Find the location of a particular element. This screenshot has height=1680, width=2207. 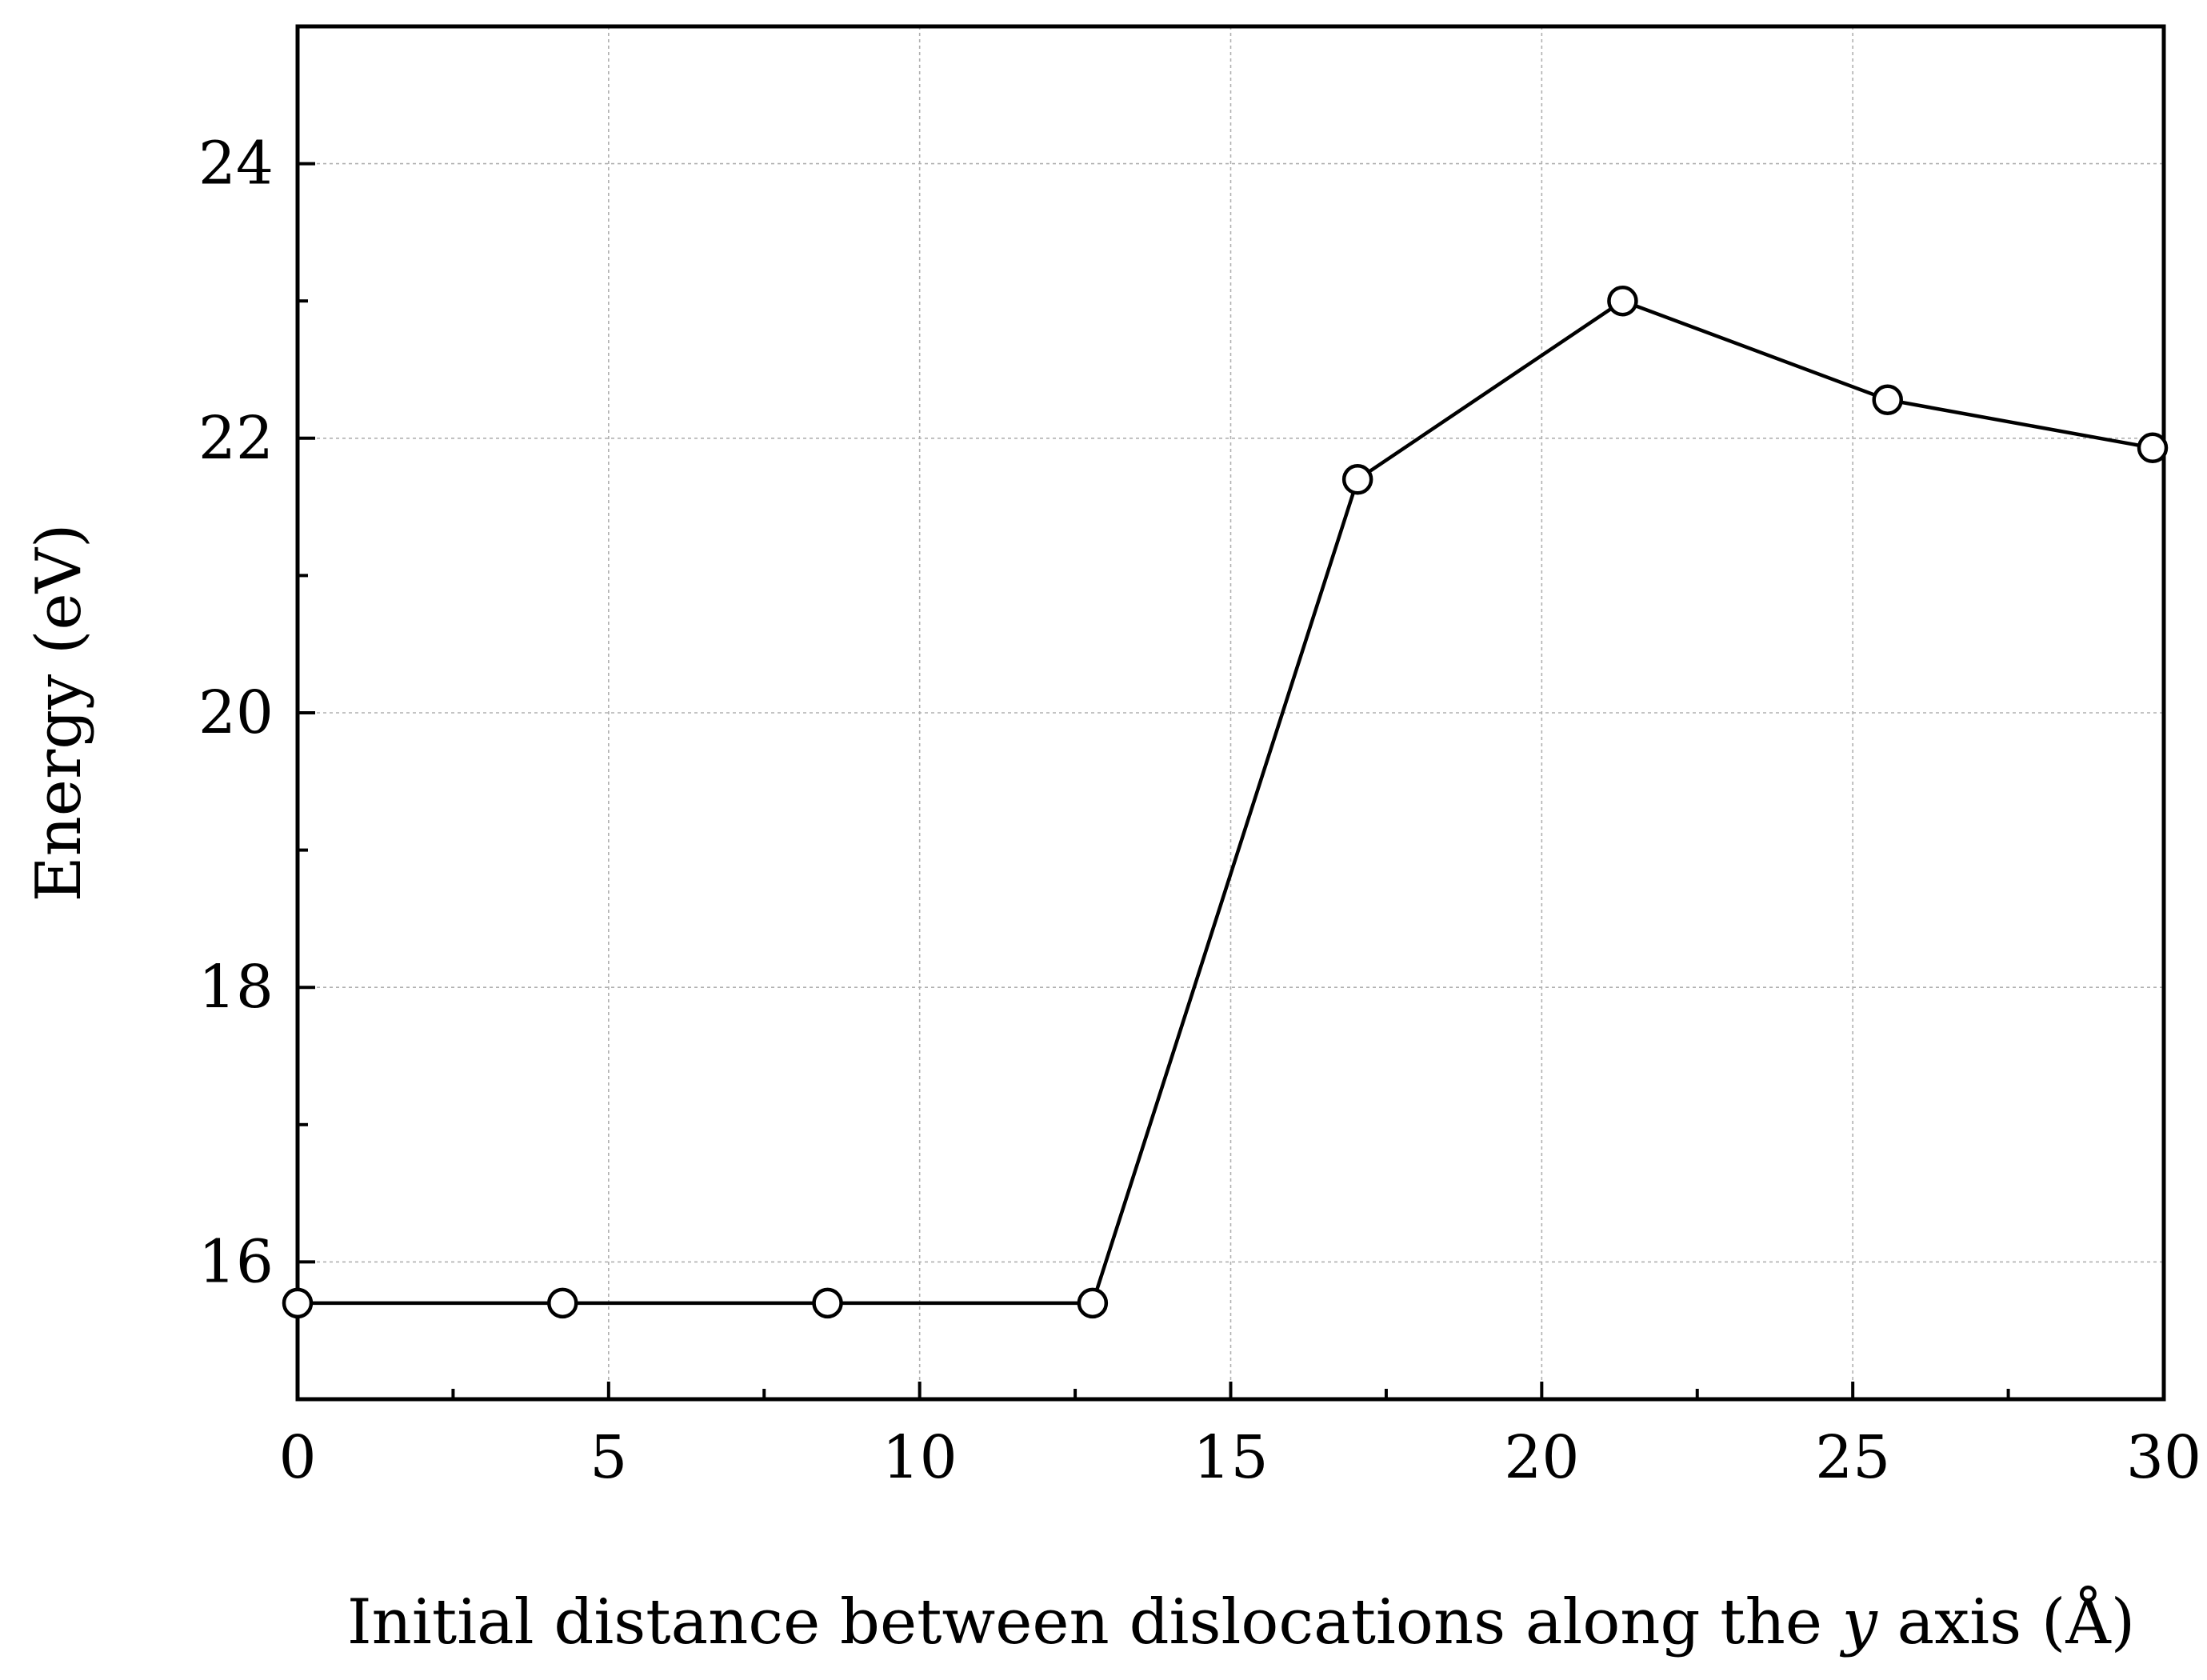

y-axis-label: Energy (eV) is located at coordinates (59, 713).